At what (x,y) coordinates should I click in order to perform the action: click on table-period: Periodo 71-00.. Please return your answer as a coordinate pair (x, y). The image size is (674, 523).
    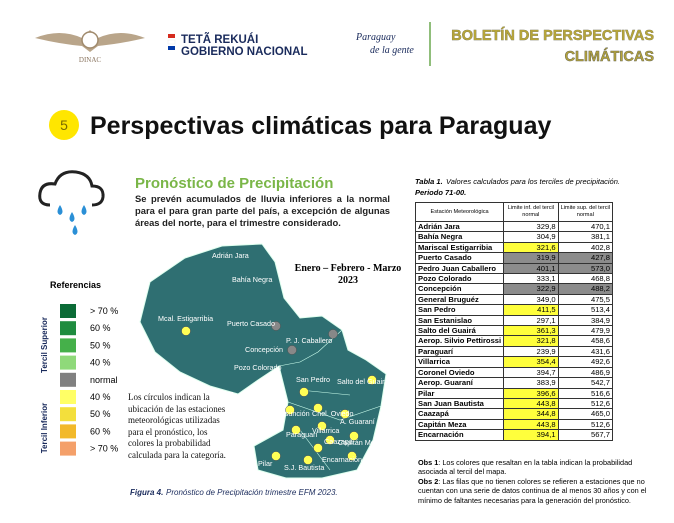
    Looking at the image, I should click on (440, 192).